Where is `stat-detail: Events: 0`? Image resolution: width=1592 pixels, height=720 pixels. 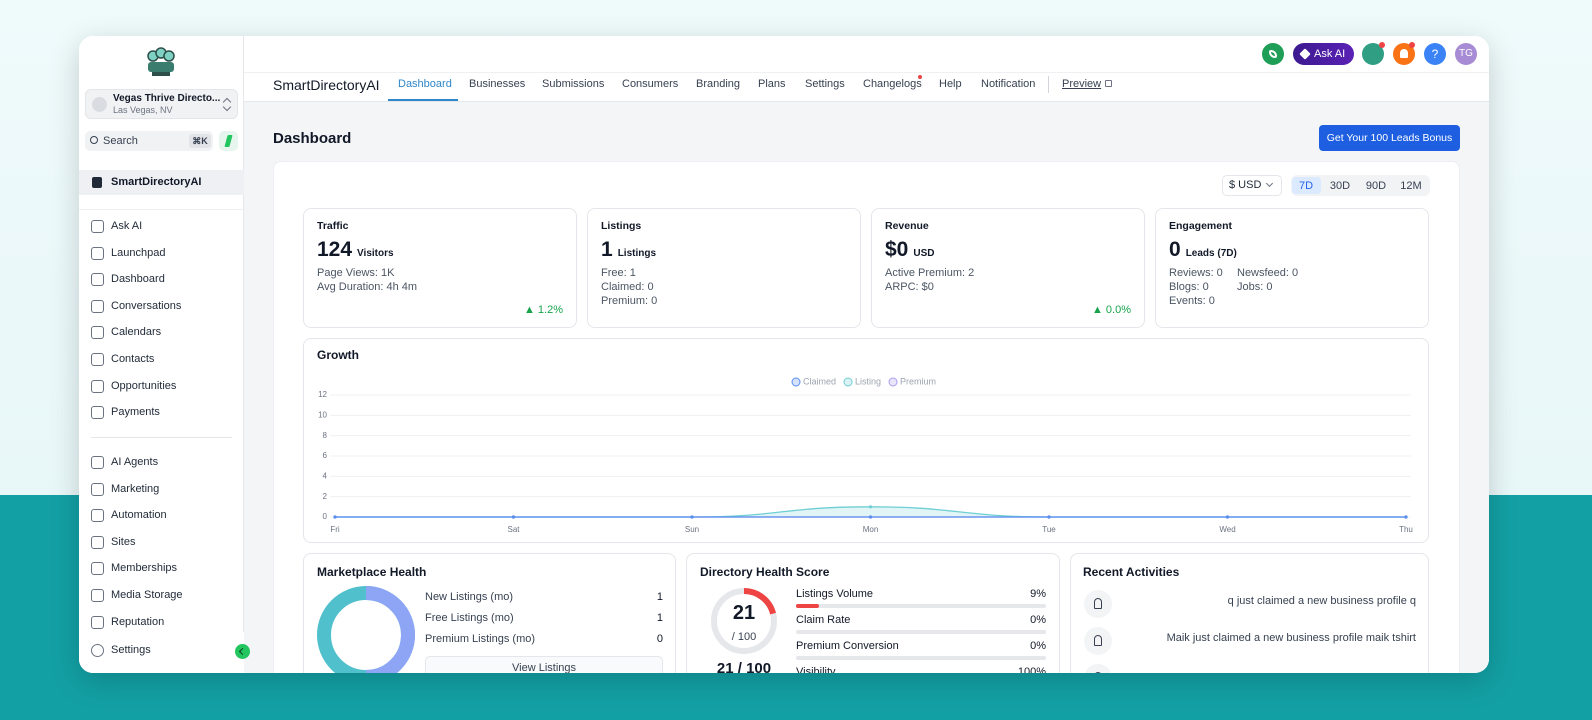
stat-detail: Events: 0 is located at coordinates (1192, 301).